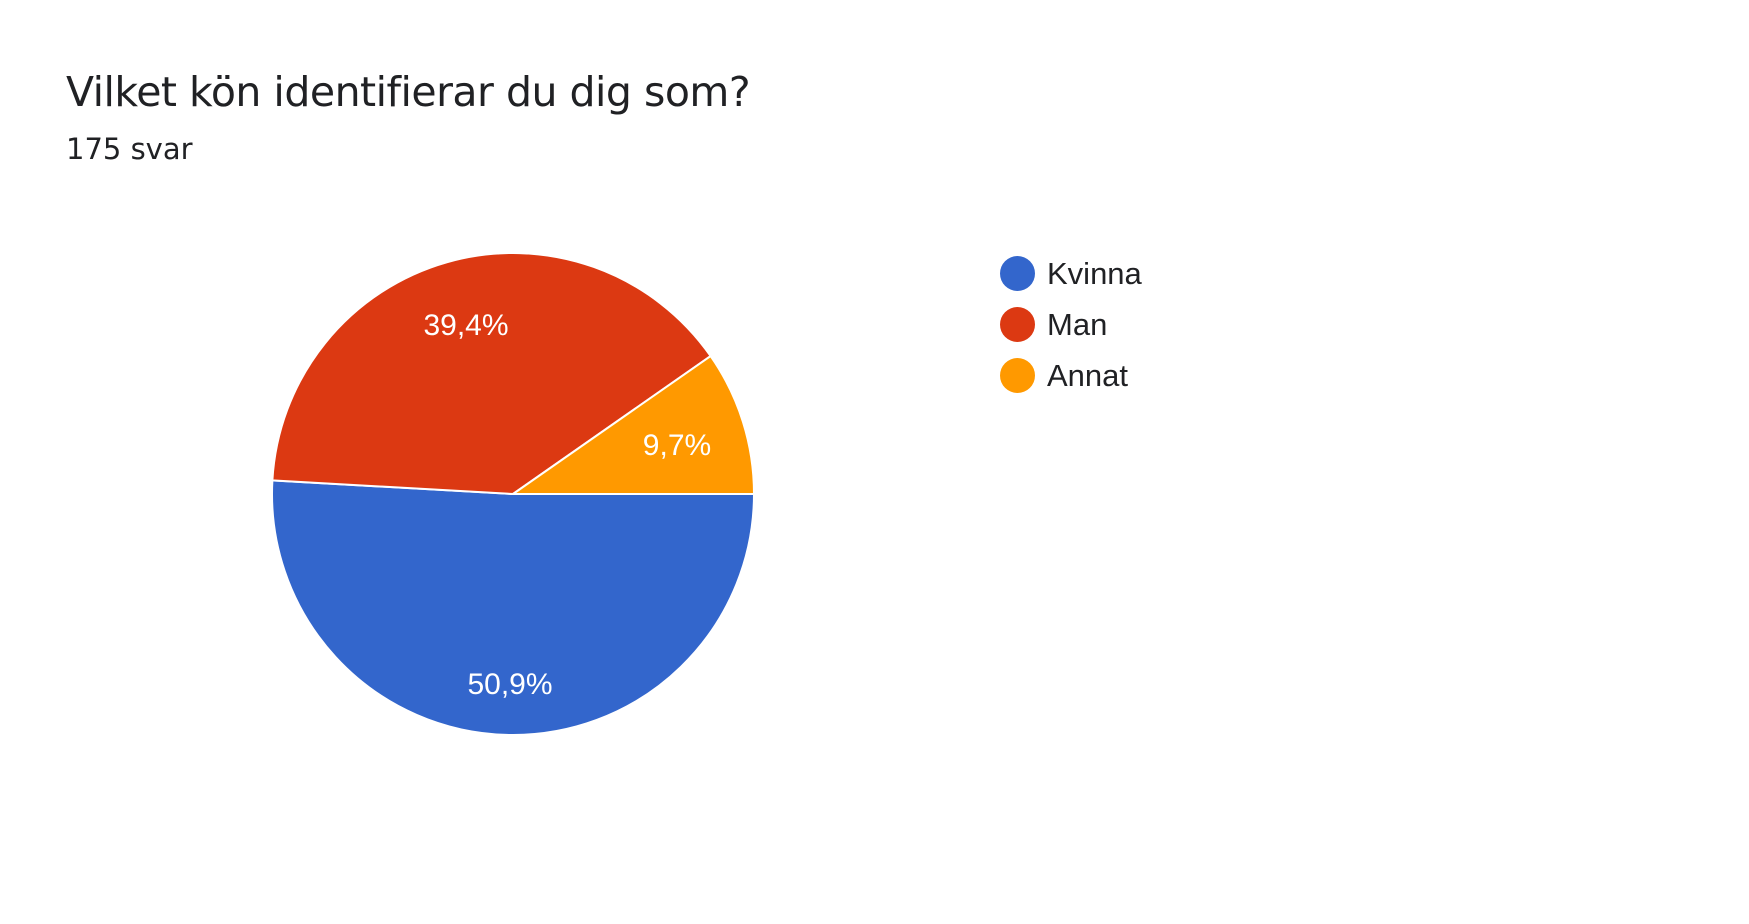 This screenshot has width=1749, height=924. I want to click on legend-label: Annat, so click(1088, 375).